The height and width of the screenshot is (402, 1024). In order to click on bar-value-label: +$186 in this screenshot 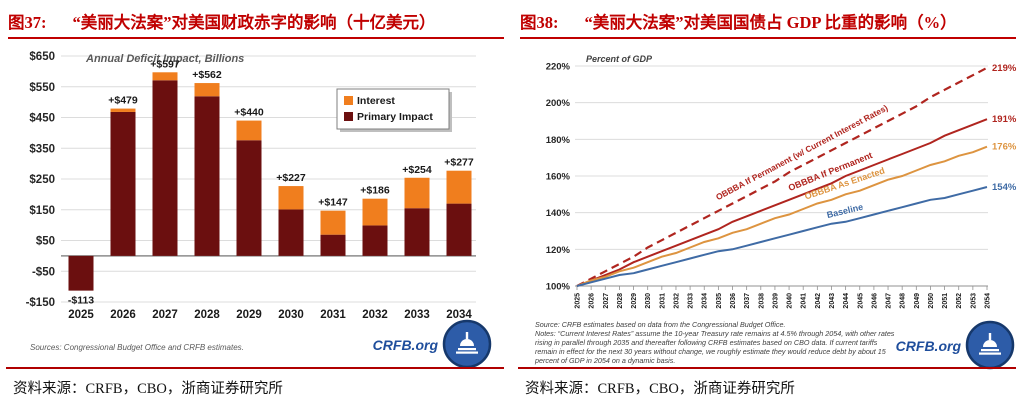, I will do `click(375, 191)`.